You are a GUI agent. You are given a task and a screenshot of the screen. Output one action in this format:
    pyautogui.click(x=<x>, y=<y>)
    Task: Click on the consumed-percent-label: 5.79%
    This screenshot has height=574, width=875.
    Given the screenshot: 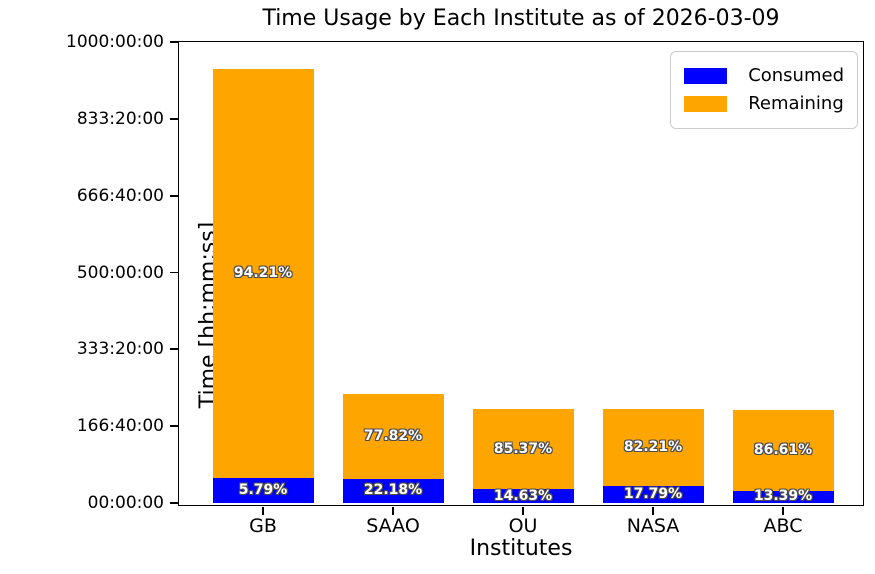 What is the action you would take?
    pyautogui.click(x=263, y=489)
    